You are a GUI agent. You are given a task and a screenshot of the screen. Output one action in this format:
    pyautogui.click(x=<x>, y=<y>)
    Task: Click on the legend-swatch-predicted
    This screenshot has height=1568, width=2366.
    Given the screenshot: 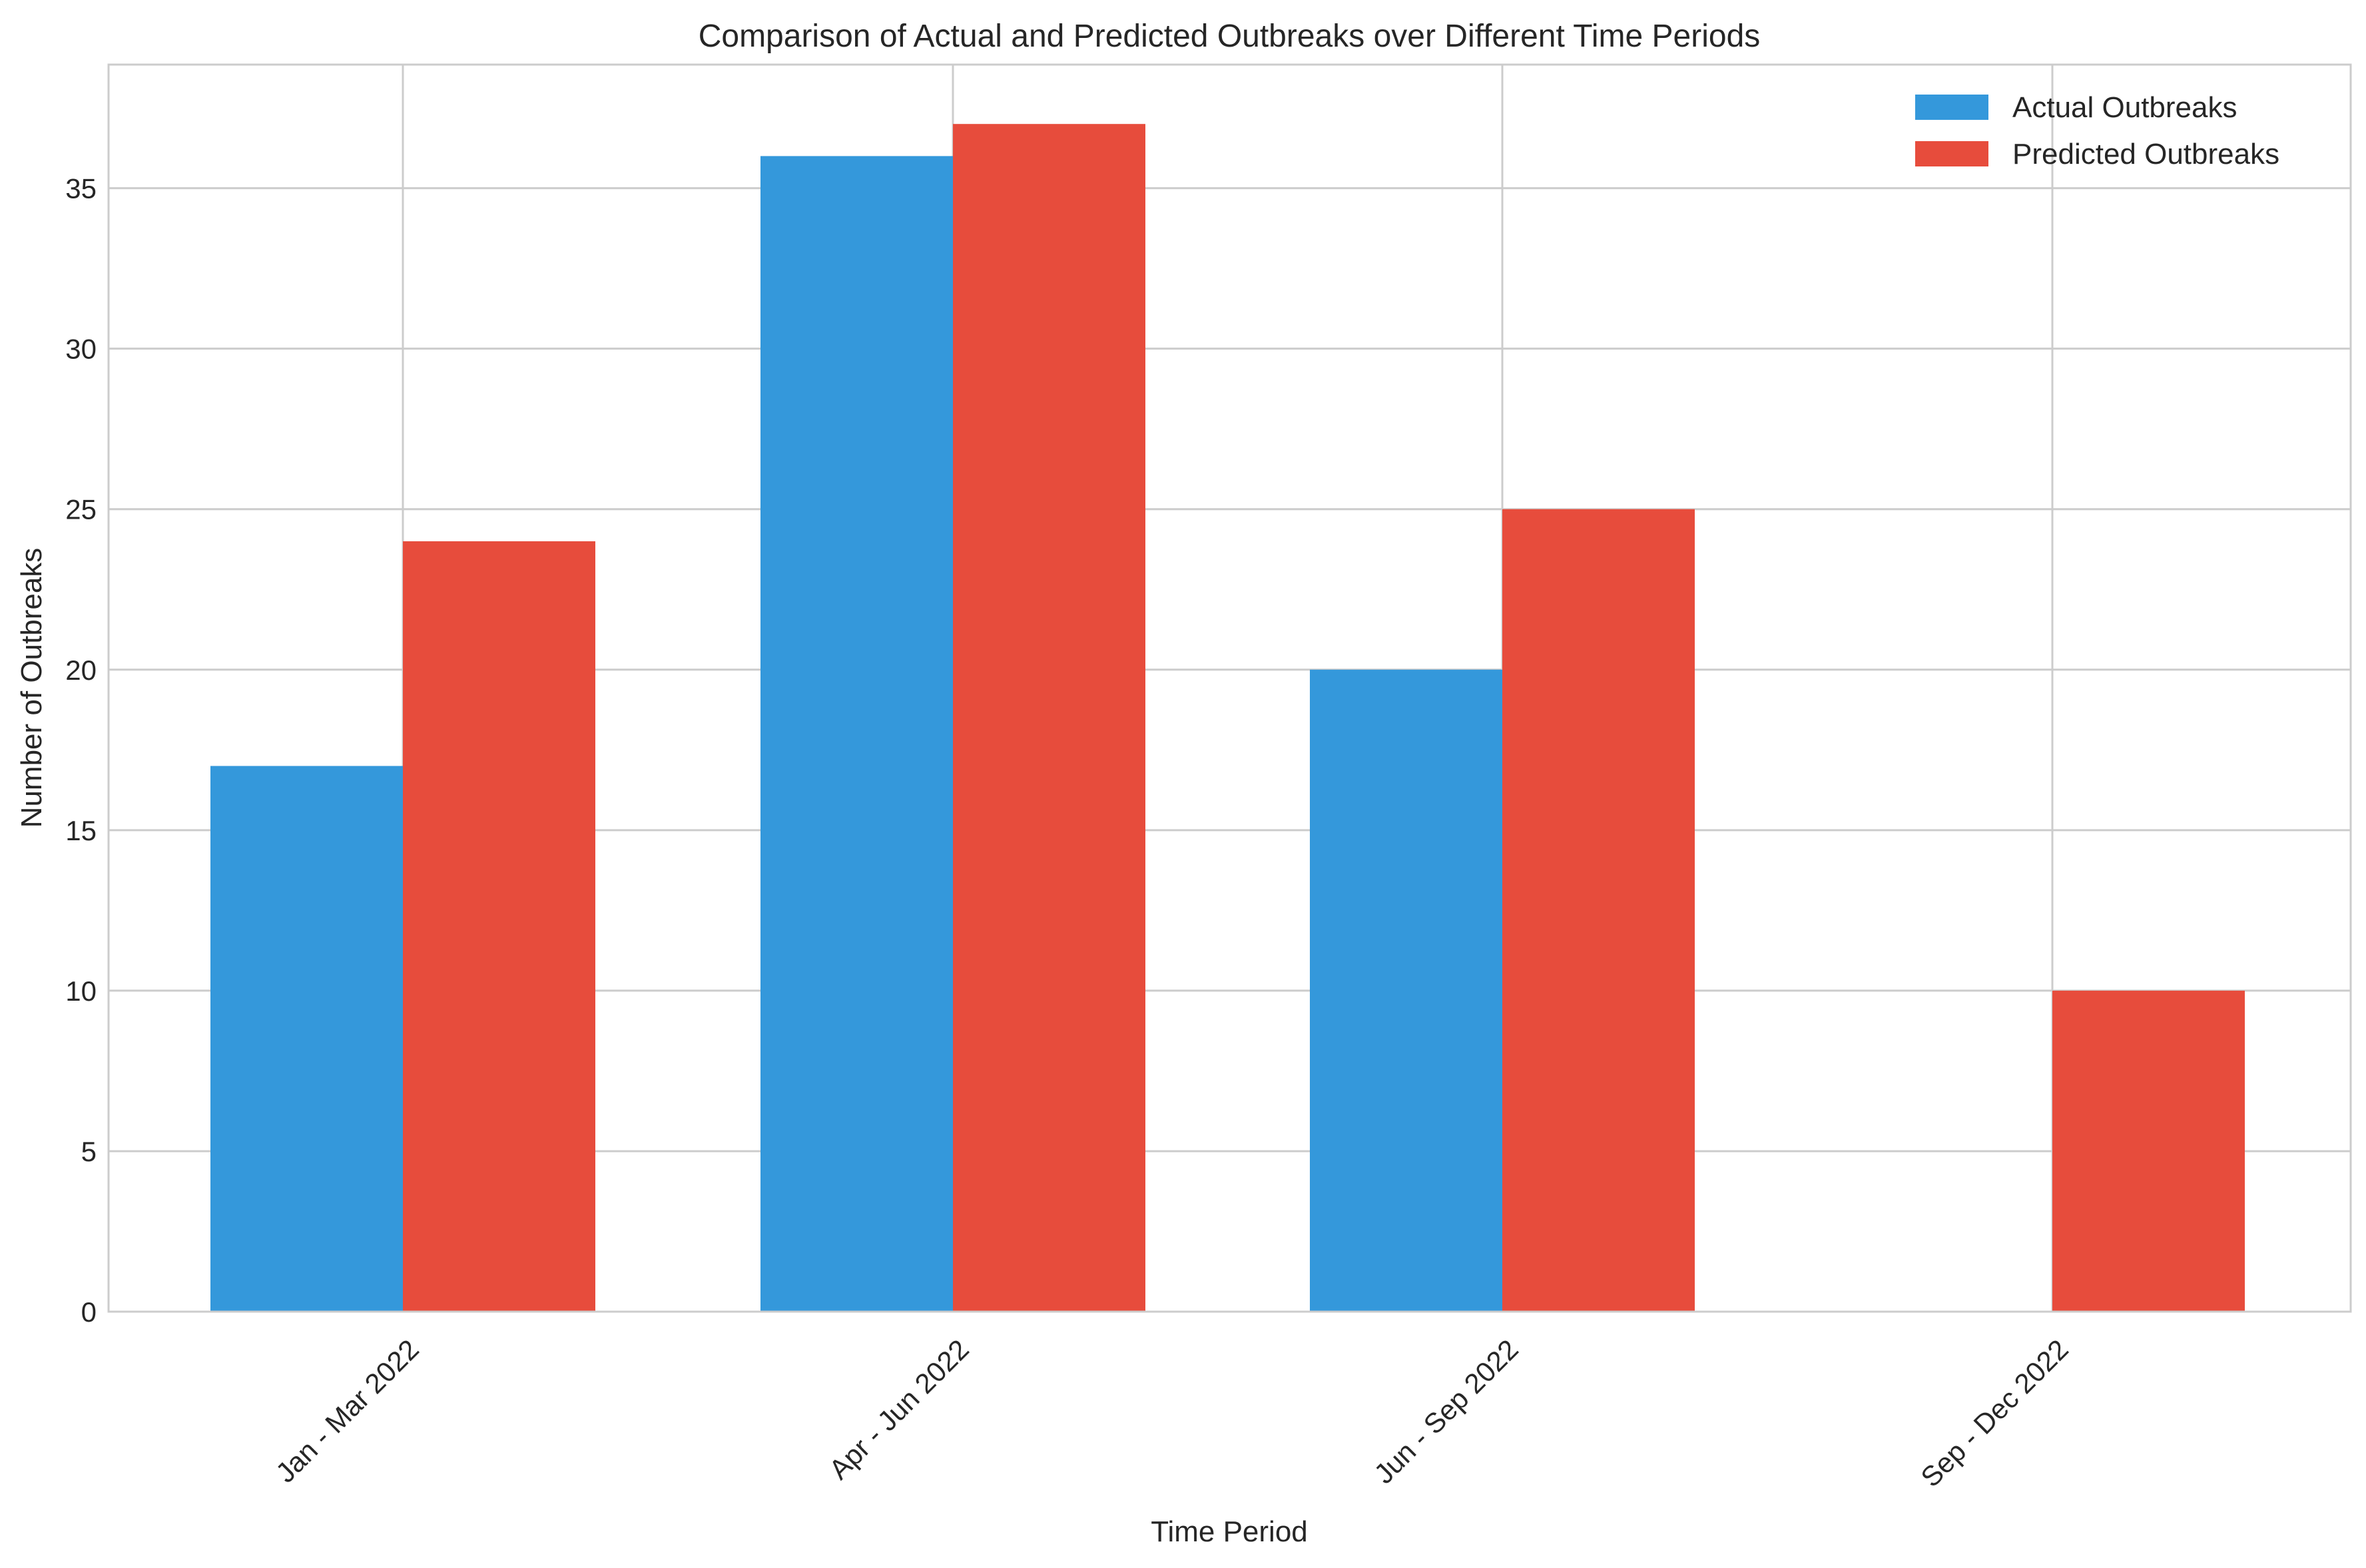 What is the action you would take?
    pyautogui.click(x=1951, y=153)
    